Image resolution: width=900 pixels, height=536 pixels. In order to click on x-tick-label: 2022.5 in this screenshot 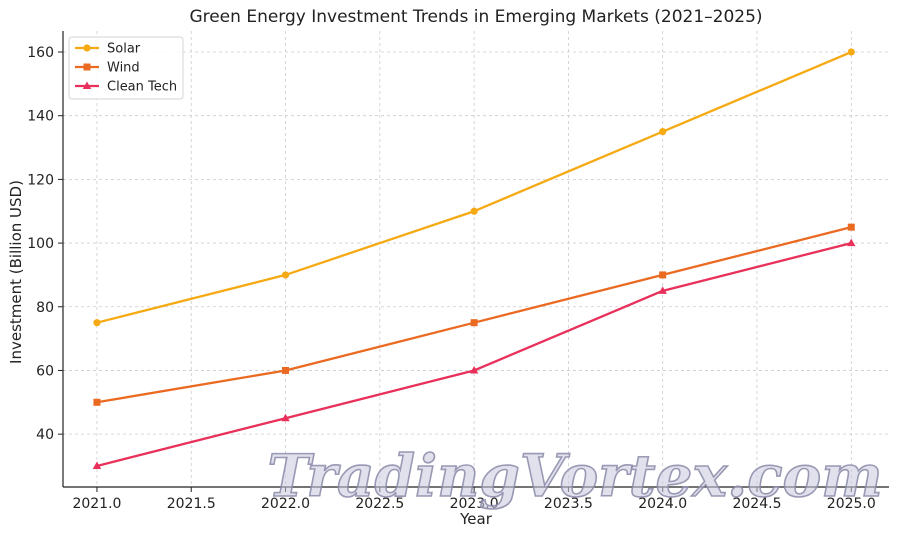, I will do `click(379, 504)`.